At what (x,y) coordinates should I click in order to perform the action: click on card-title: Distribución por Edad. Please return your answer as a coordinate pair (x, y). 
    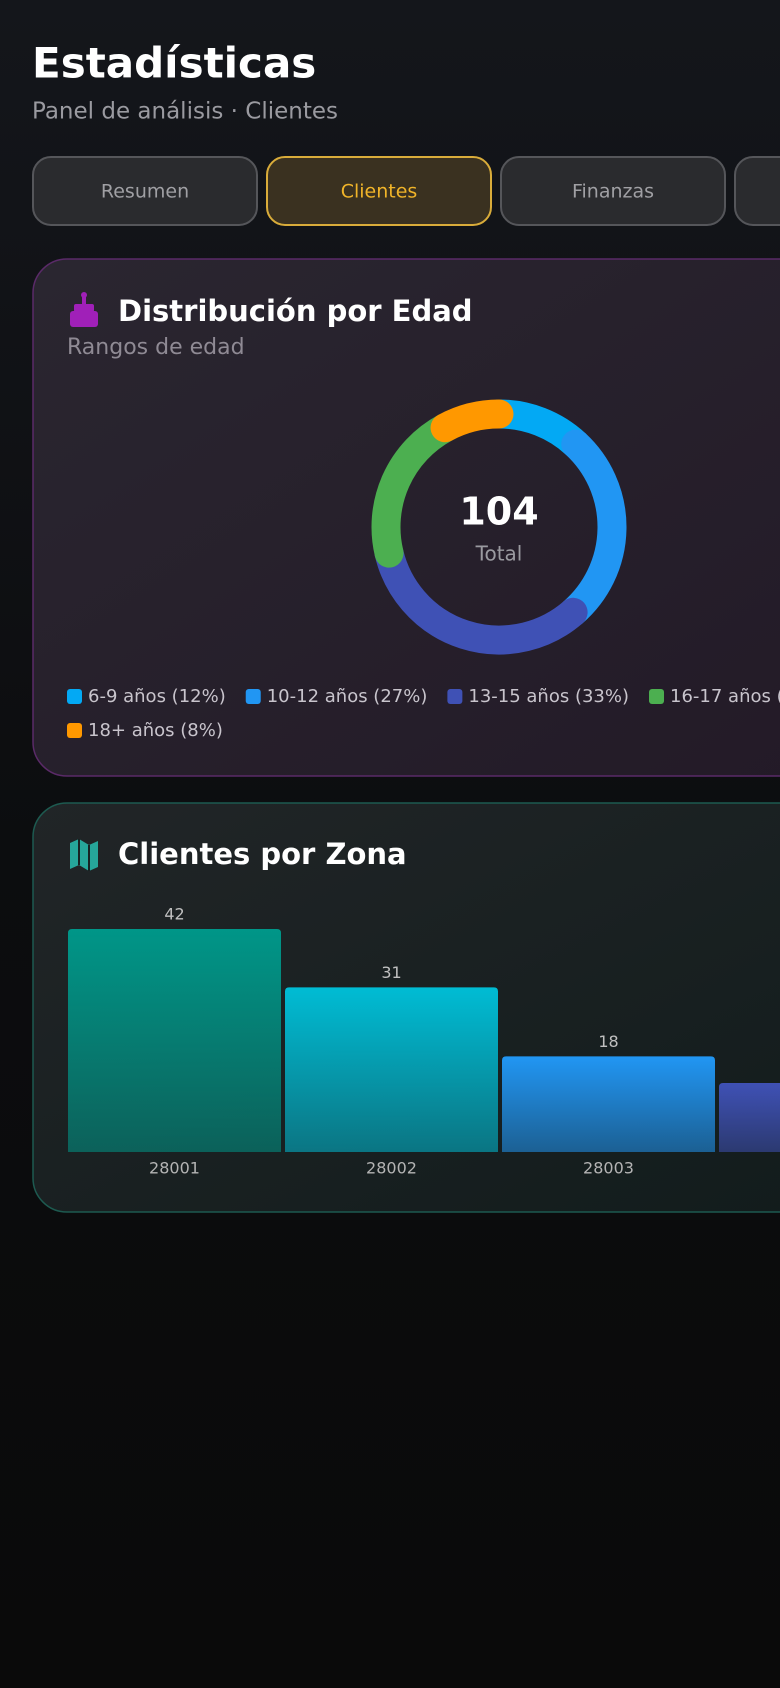
    Looking at the image, I should click on (295, 311).